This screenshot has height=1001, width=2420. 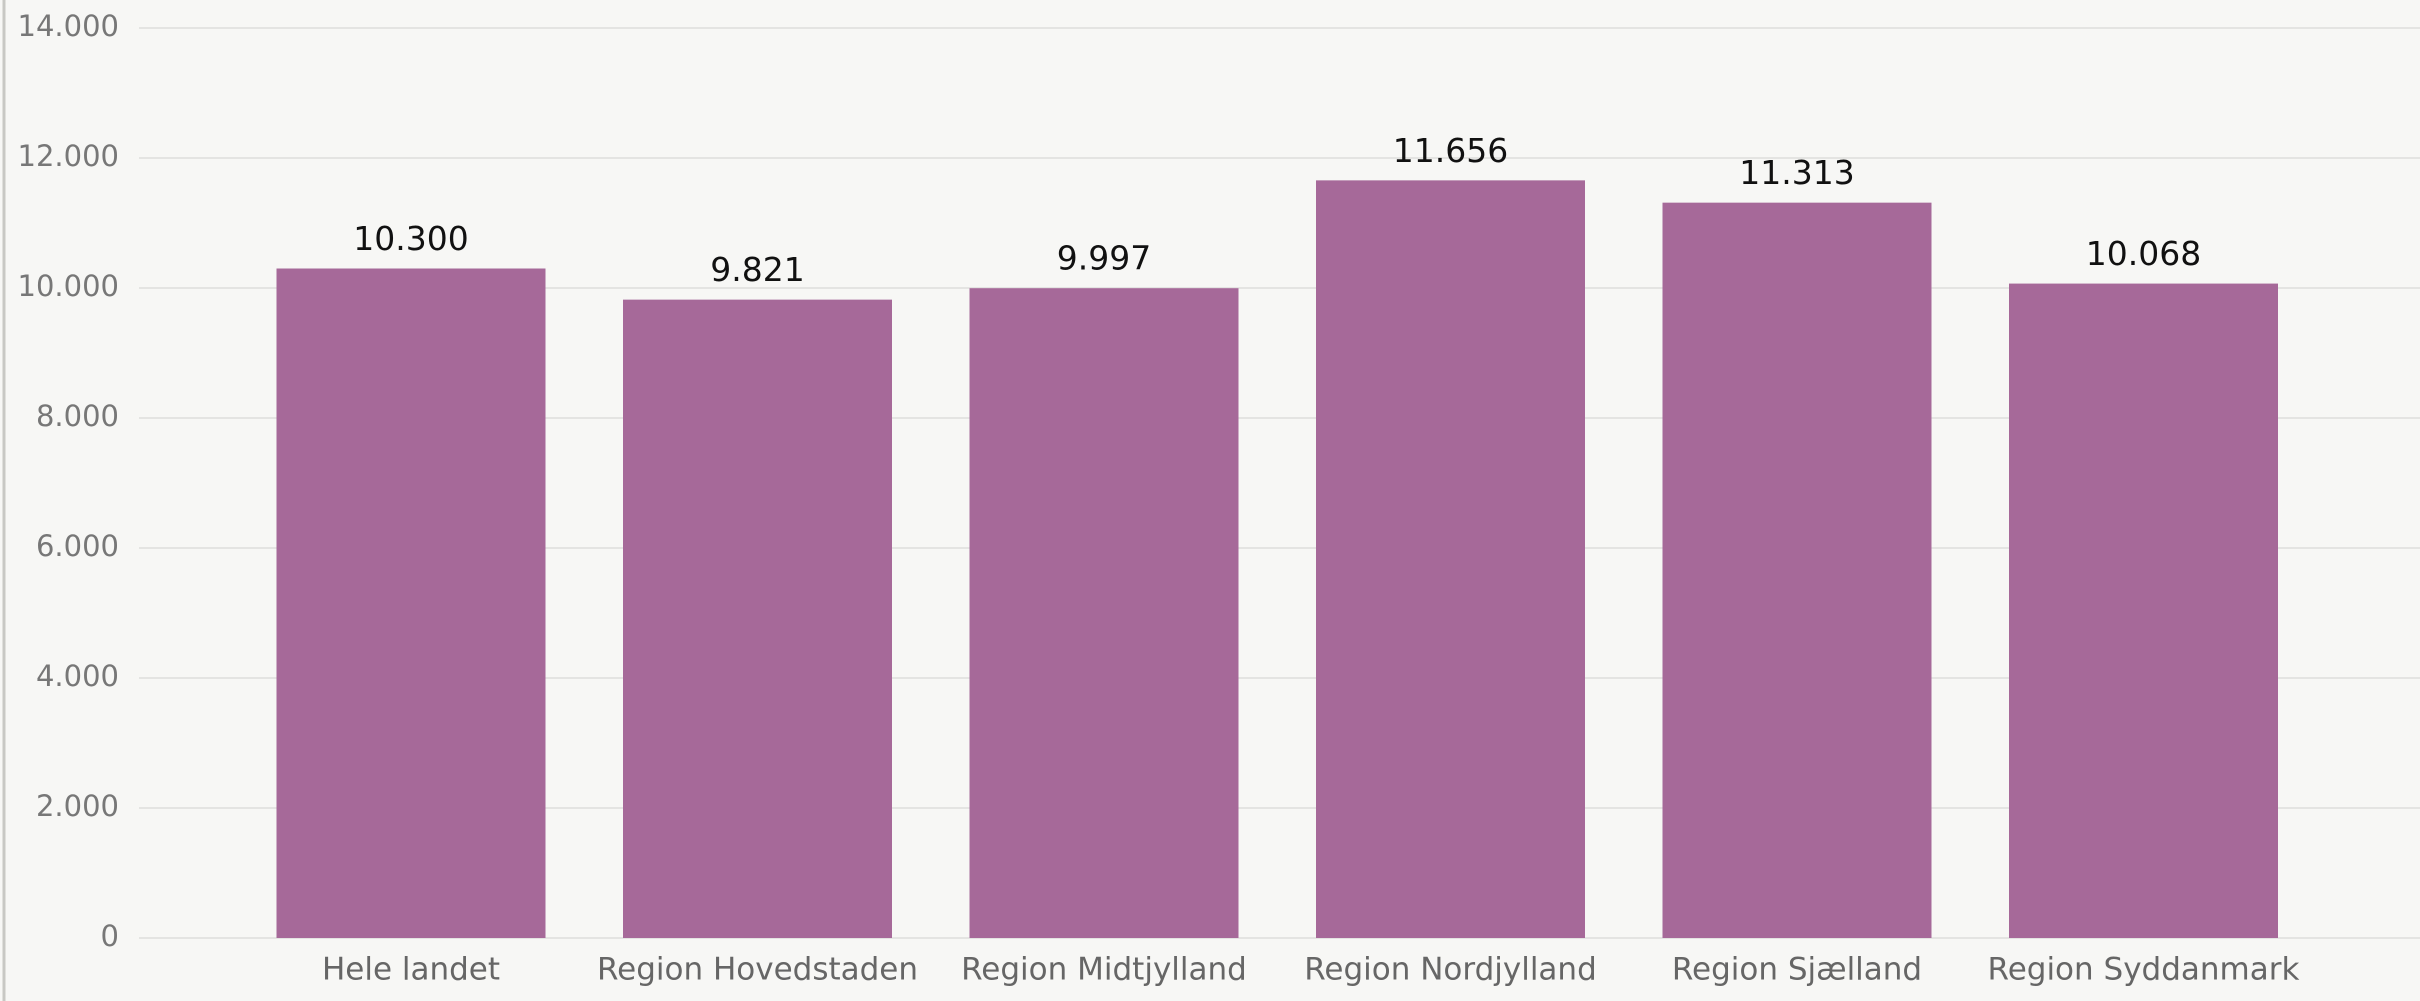 I want to click on y-tick-label: 6.000, so click(x=77, y=546).